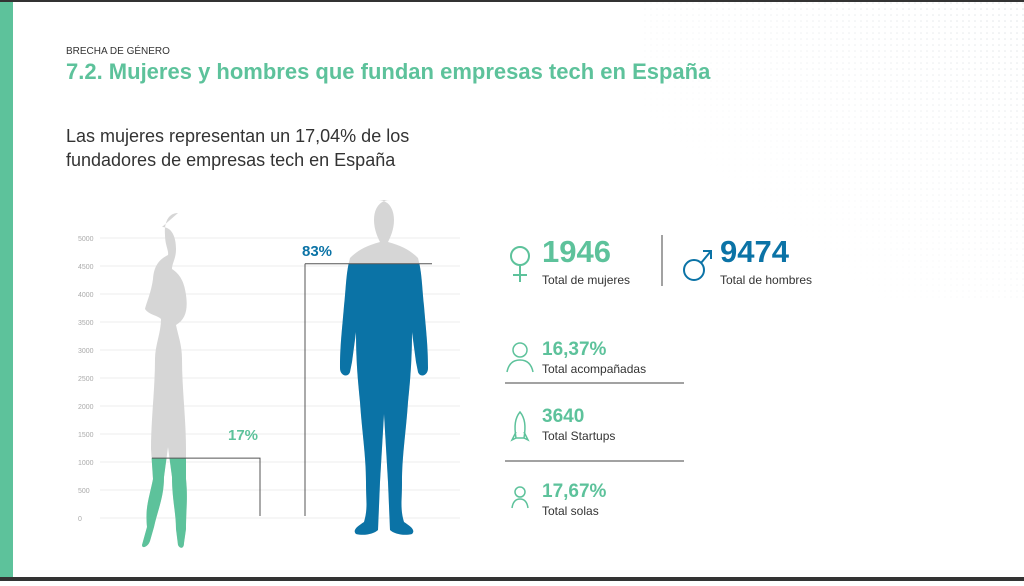  Describe the element at coordinates (206, 486) in the screenshot. I see `level-bracket` at that location.